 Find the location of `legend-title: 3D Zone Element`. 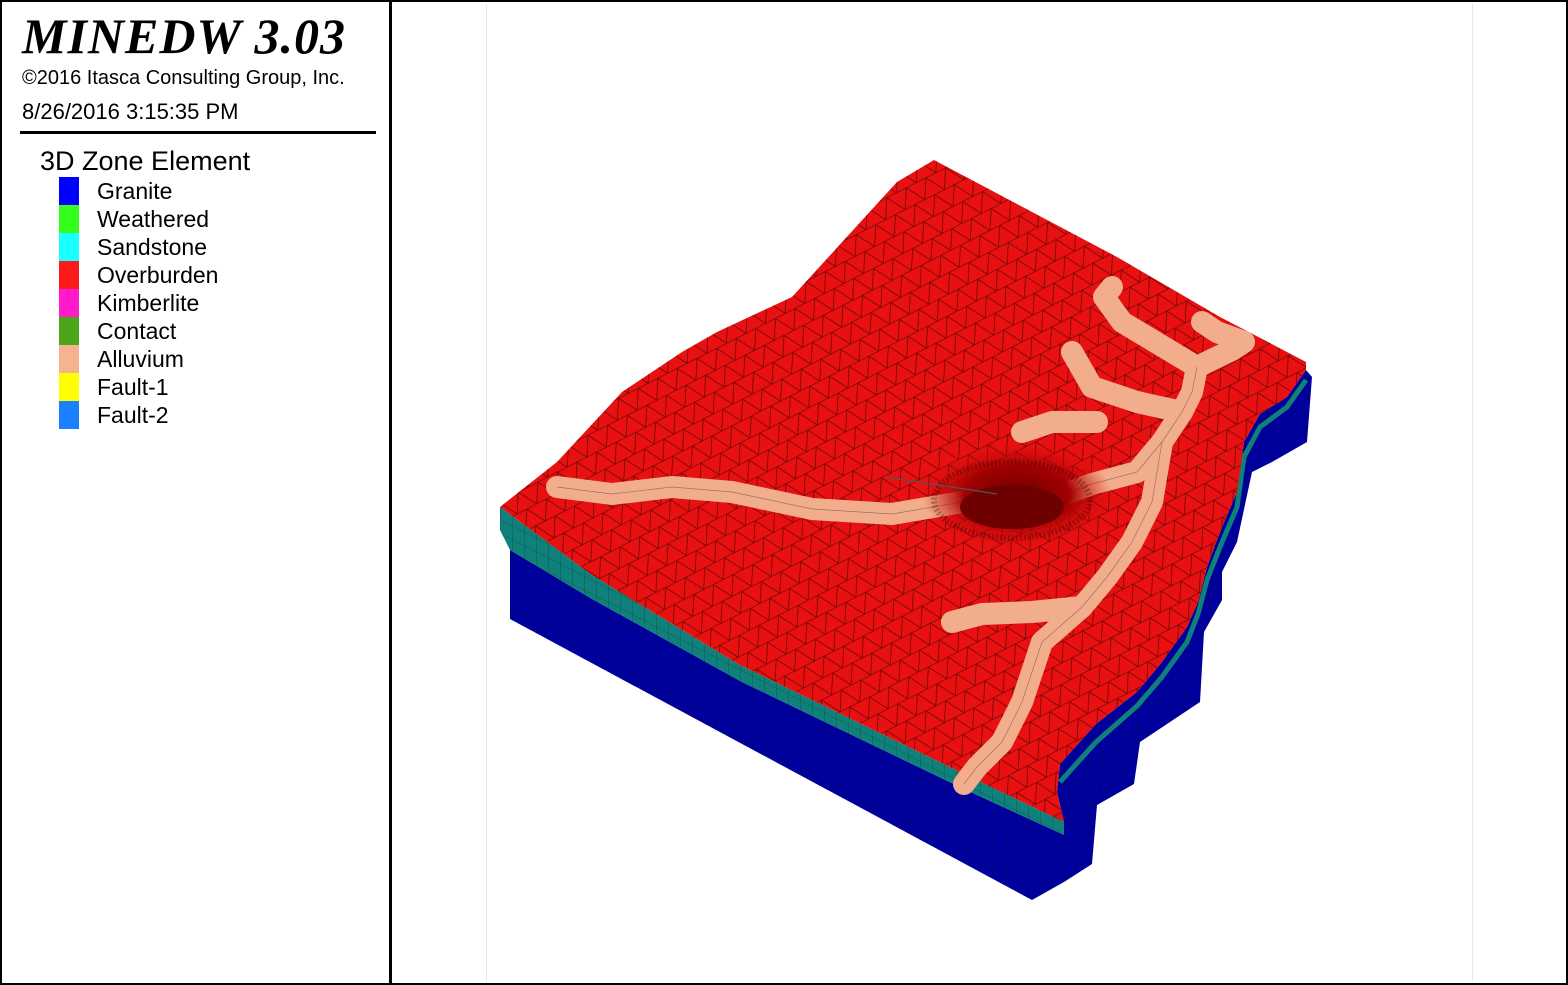

legend-title: 3D Zone Element is located at coordinates (145, 161).